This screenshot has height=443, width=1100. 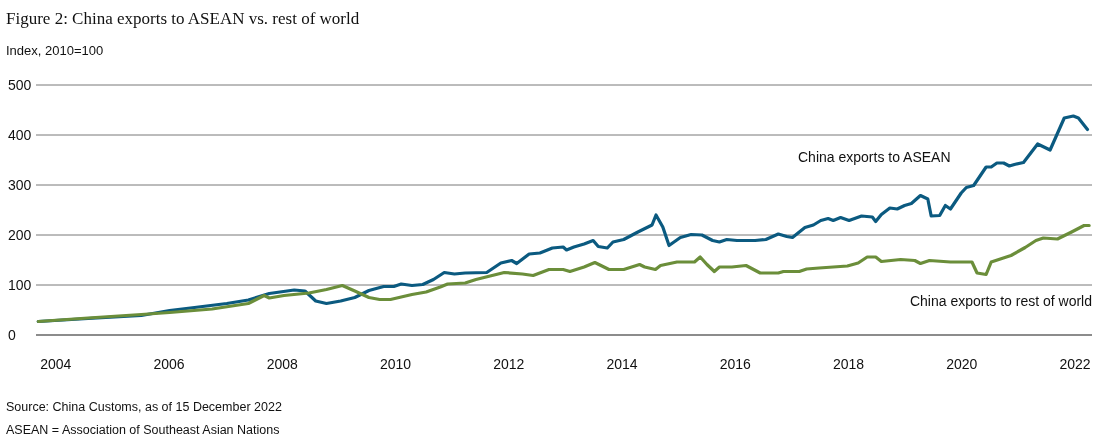 I want to click on y-axis-title: Index, 2010=100, so click(x=55, y=50).